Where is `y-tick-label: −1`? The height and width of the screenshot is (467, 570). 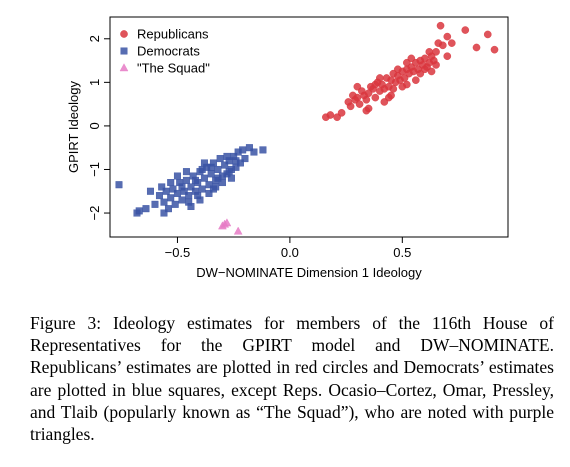 y-tick-label: −1 is located at coordinates (94, 169).